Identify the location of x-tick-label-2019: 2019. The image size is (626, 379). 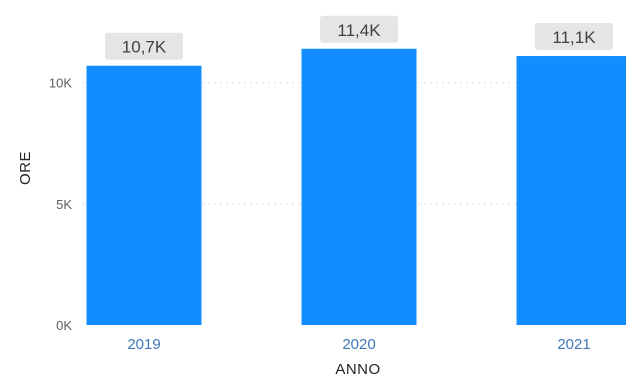
(143, 344).